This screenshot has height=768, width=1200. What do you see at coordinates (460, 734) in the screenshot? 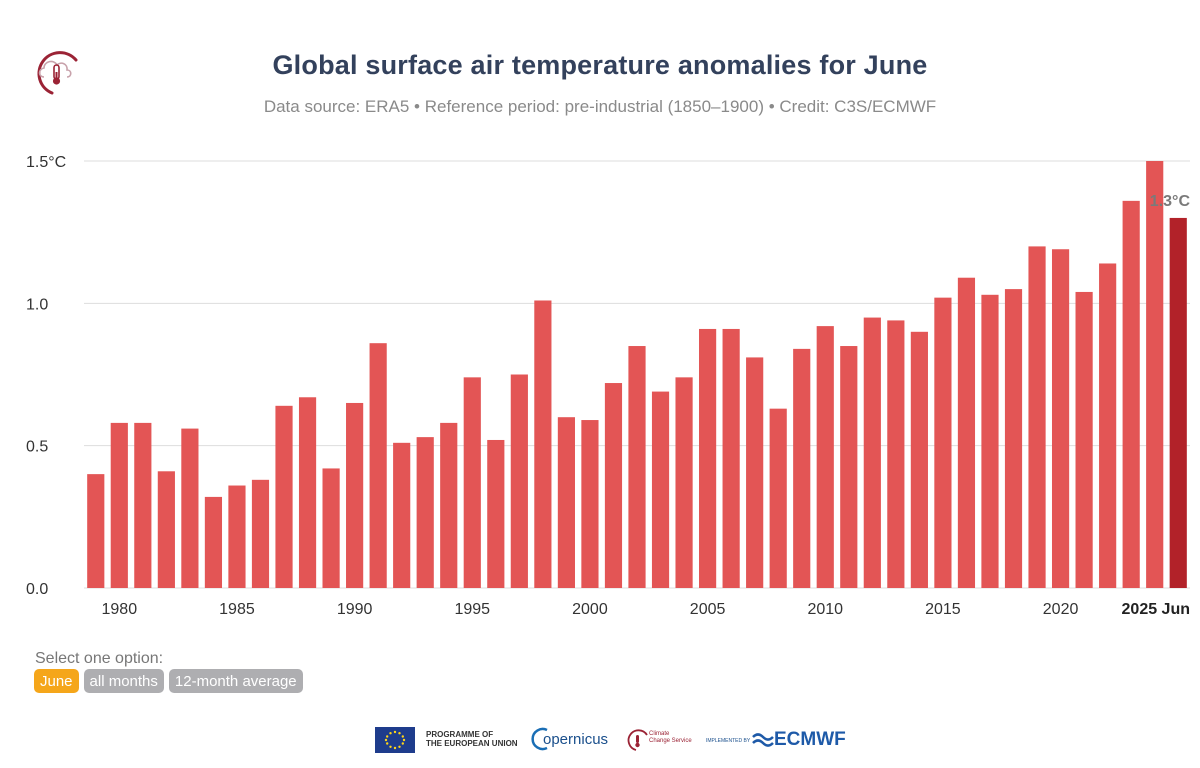
I see `eu-text-line-1: PROGRAMME OF` at bounding box center [460, 734].